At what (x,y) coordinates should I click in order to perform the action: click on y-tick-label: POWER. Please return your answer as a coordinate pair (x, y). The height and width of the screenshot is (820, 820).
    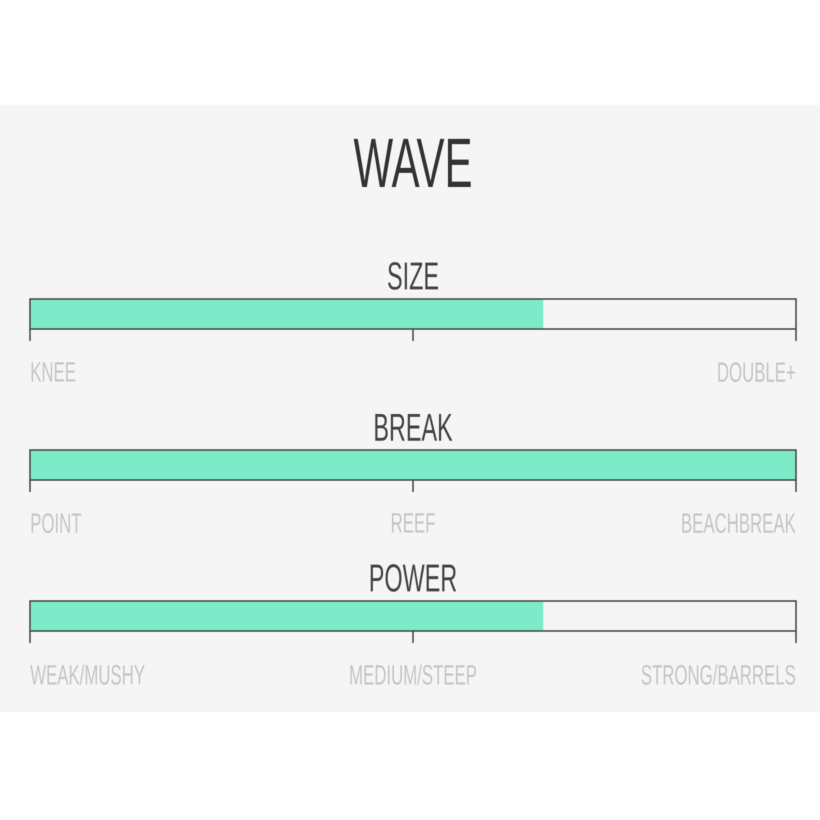
    Looking at the image, I should click on (413, 578).